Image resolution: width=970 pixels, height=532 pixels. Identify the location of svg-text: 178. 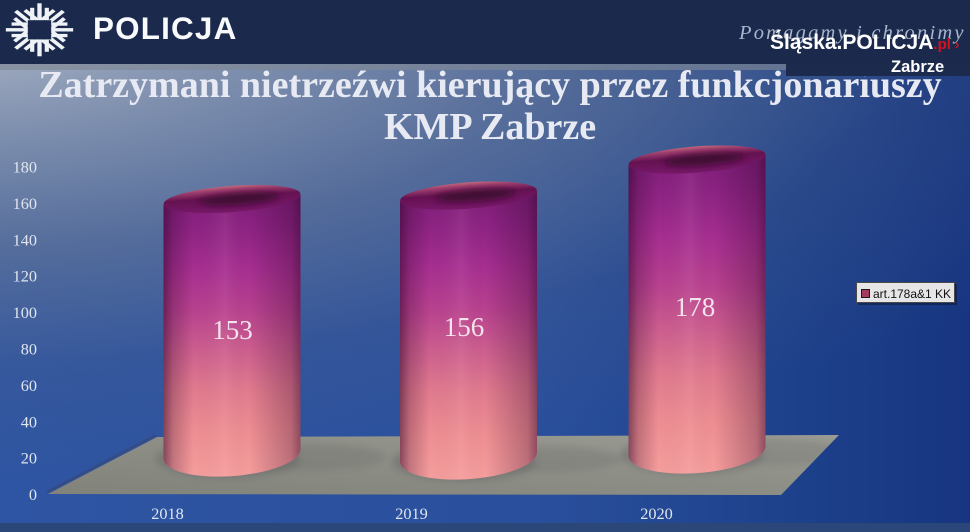
(695, 307).